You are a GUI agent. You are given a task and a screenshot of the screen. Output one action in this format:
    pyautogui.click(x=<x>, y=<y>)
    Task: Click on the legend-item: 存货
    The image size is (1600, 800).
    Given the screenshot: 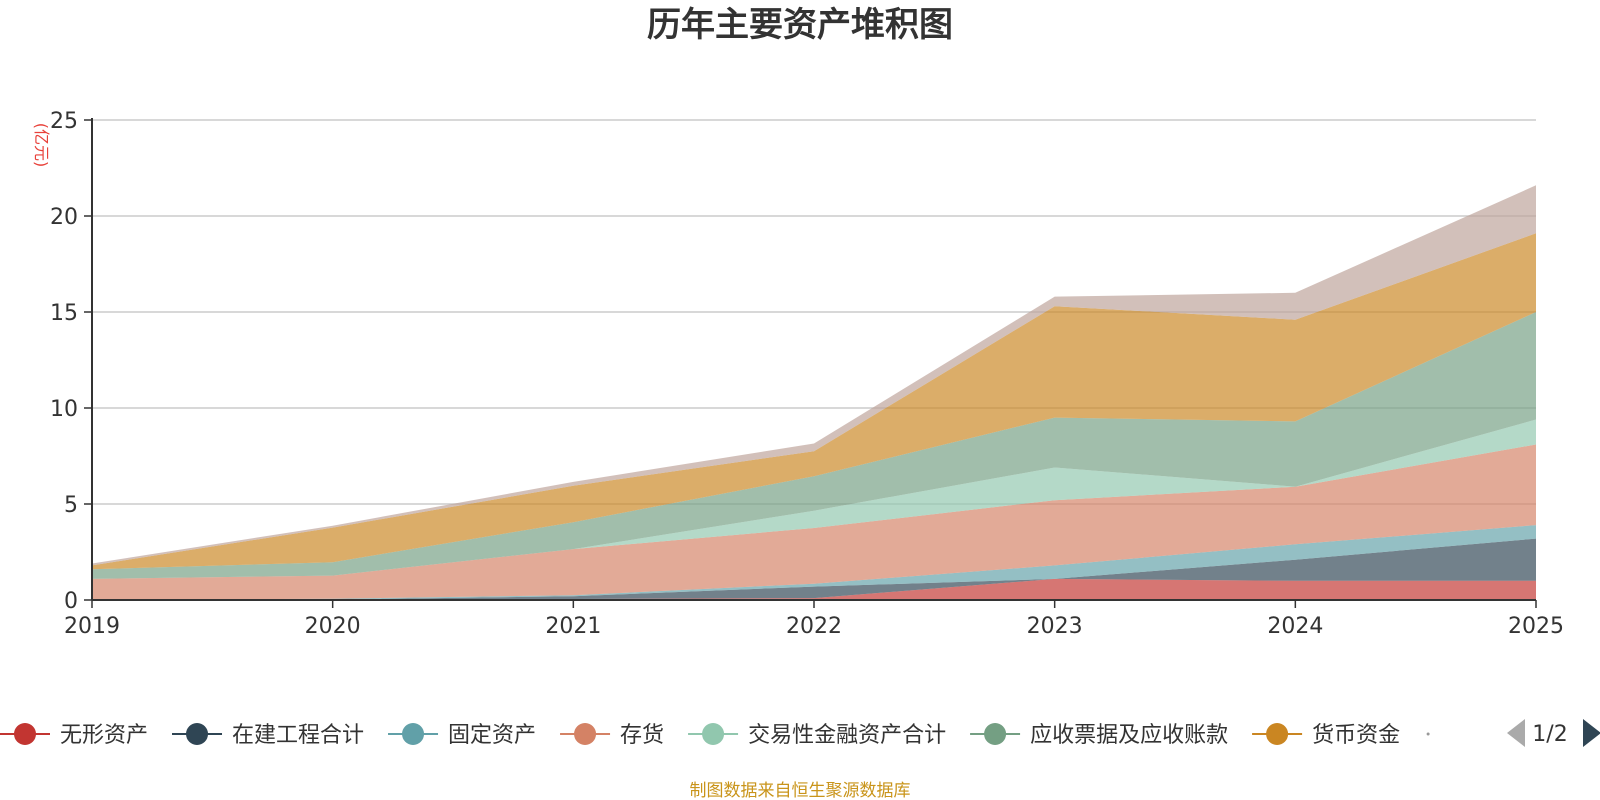 What is the action you would take?
    pyautogui.click(x=612, y=735)
    